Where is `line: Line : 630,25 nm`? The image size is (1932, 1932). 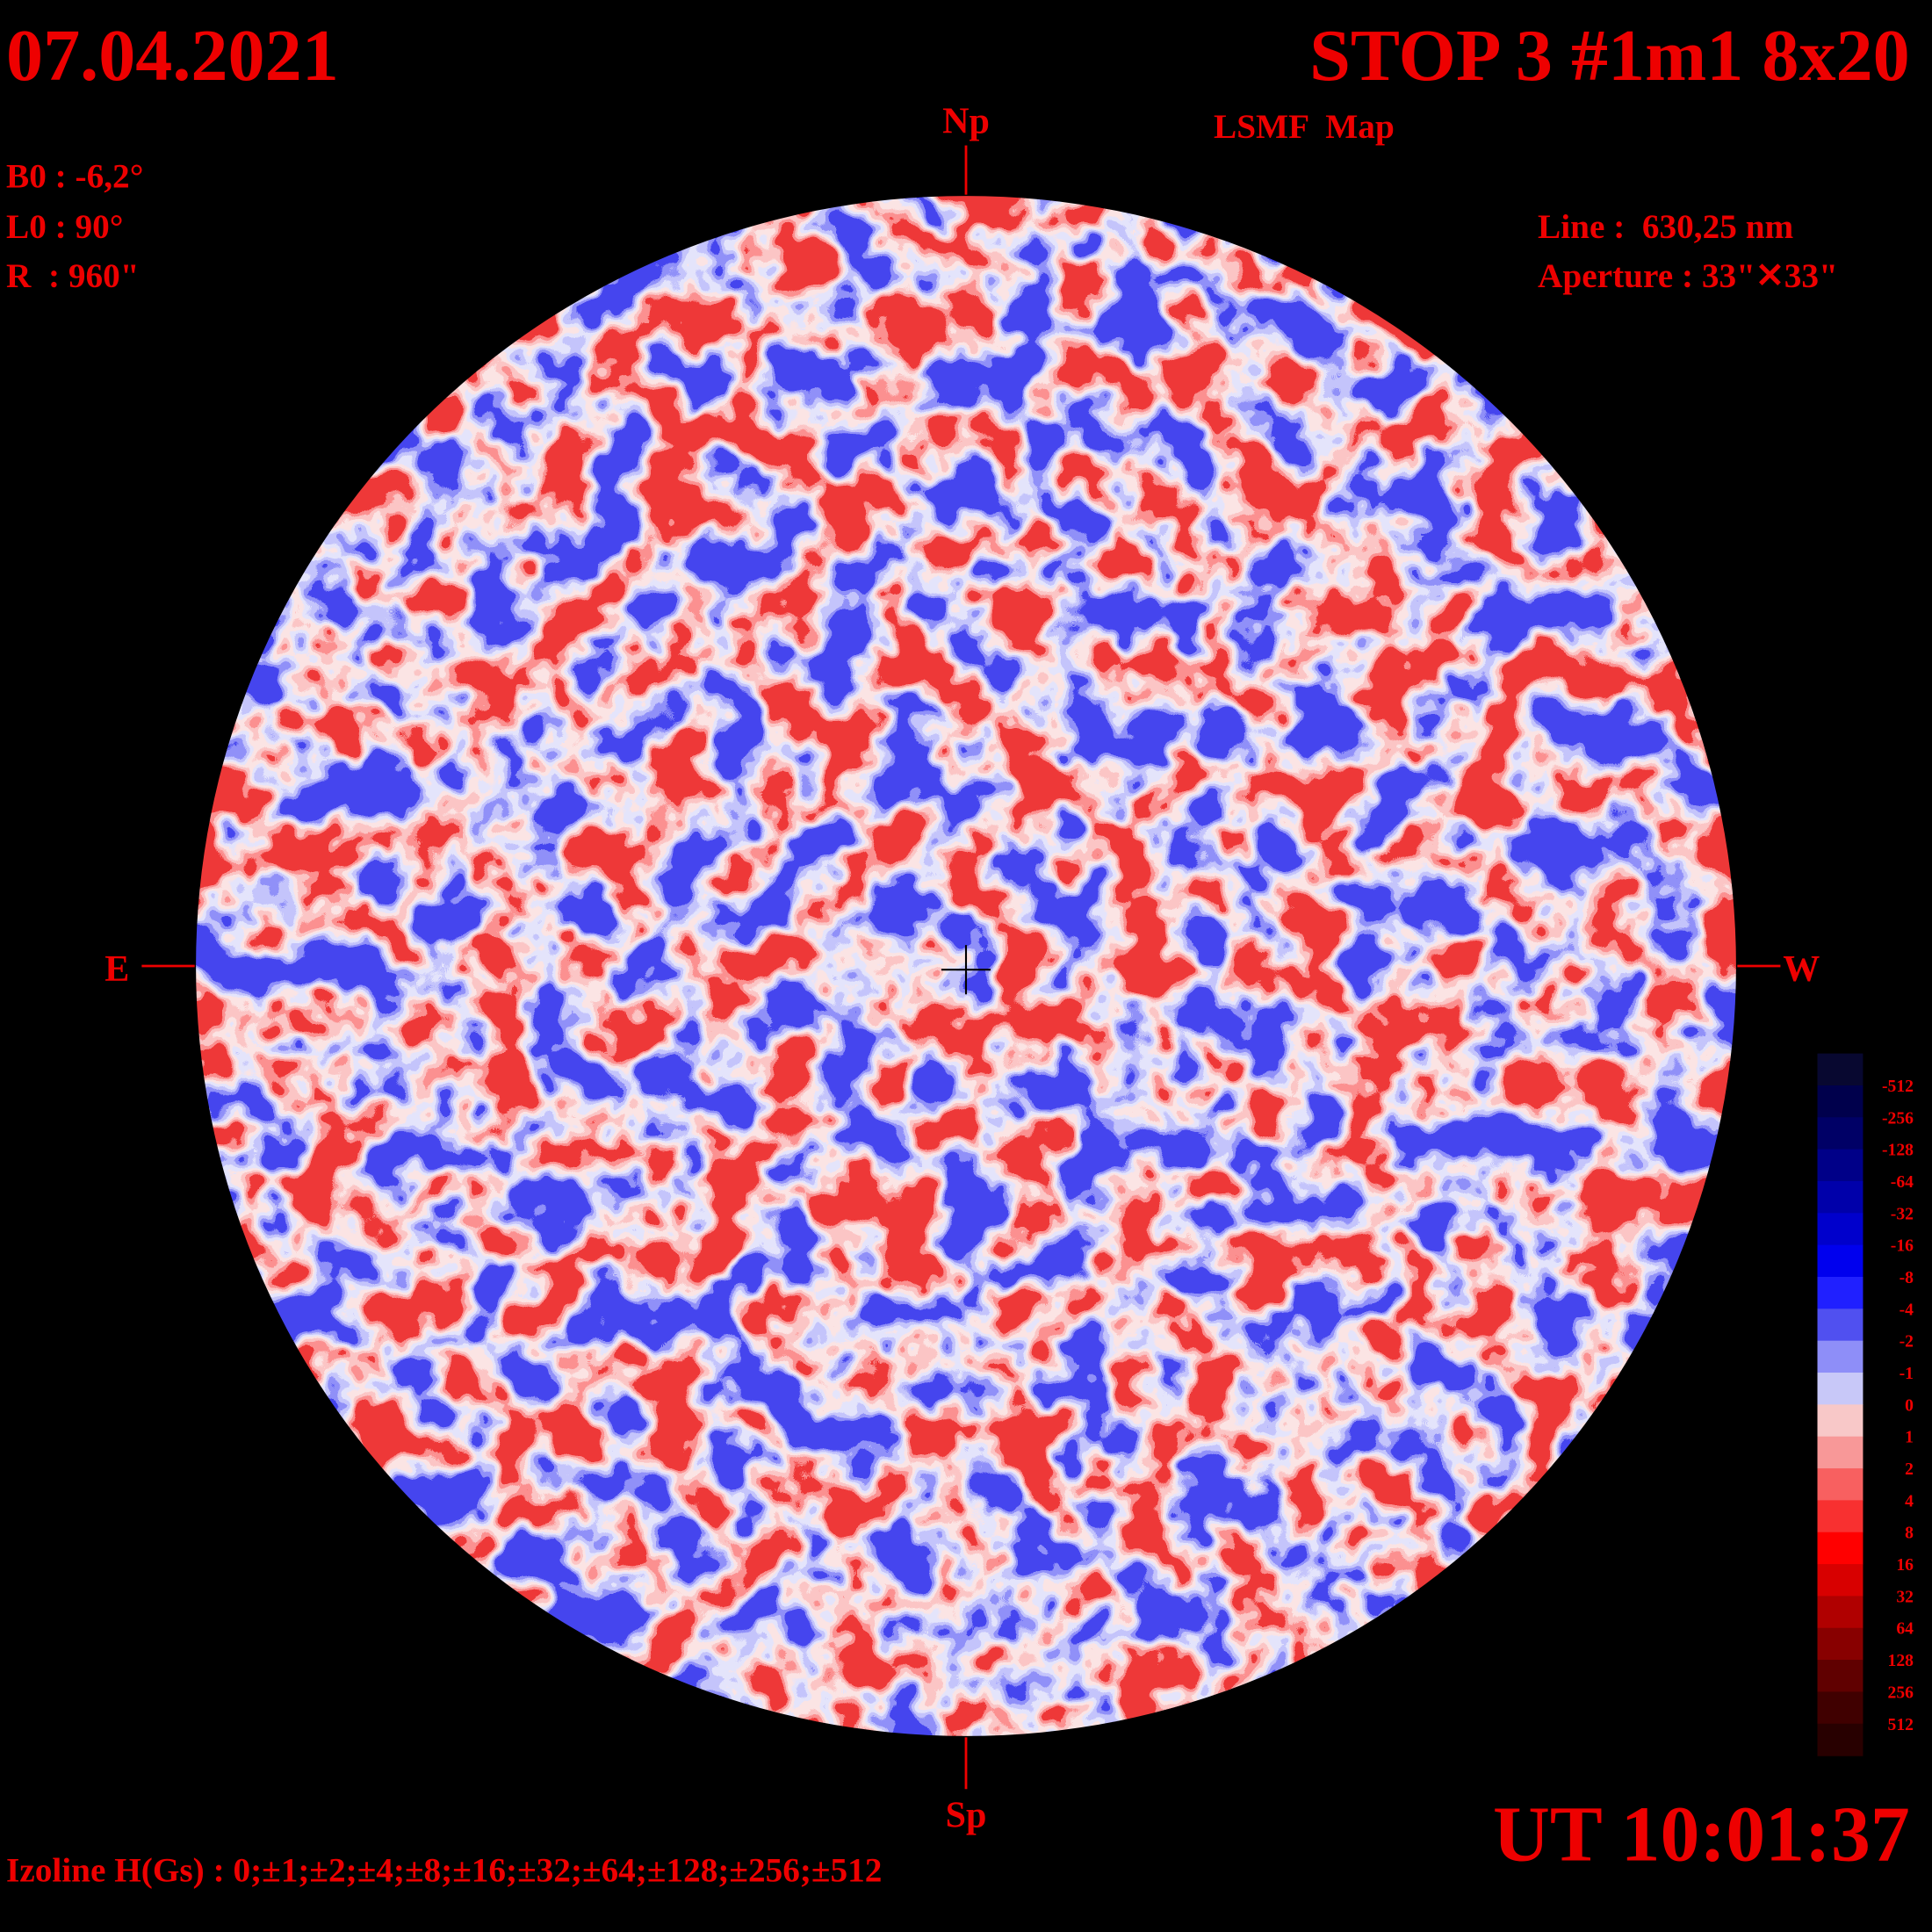 line: Line : 630,25 nm is located at coordinates (1666, 227).